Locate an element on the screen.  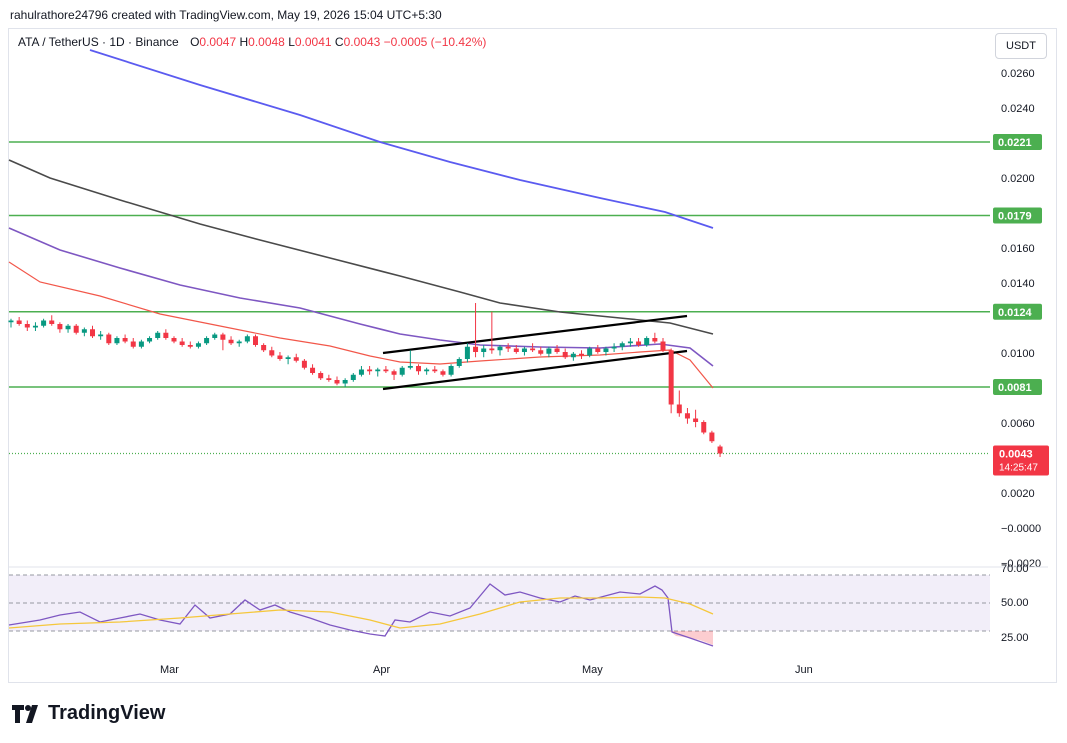
y-tick-label: 0.0100 is located at coordinates (1018, 354).